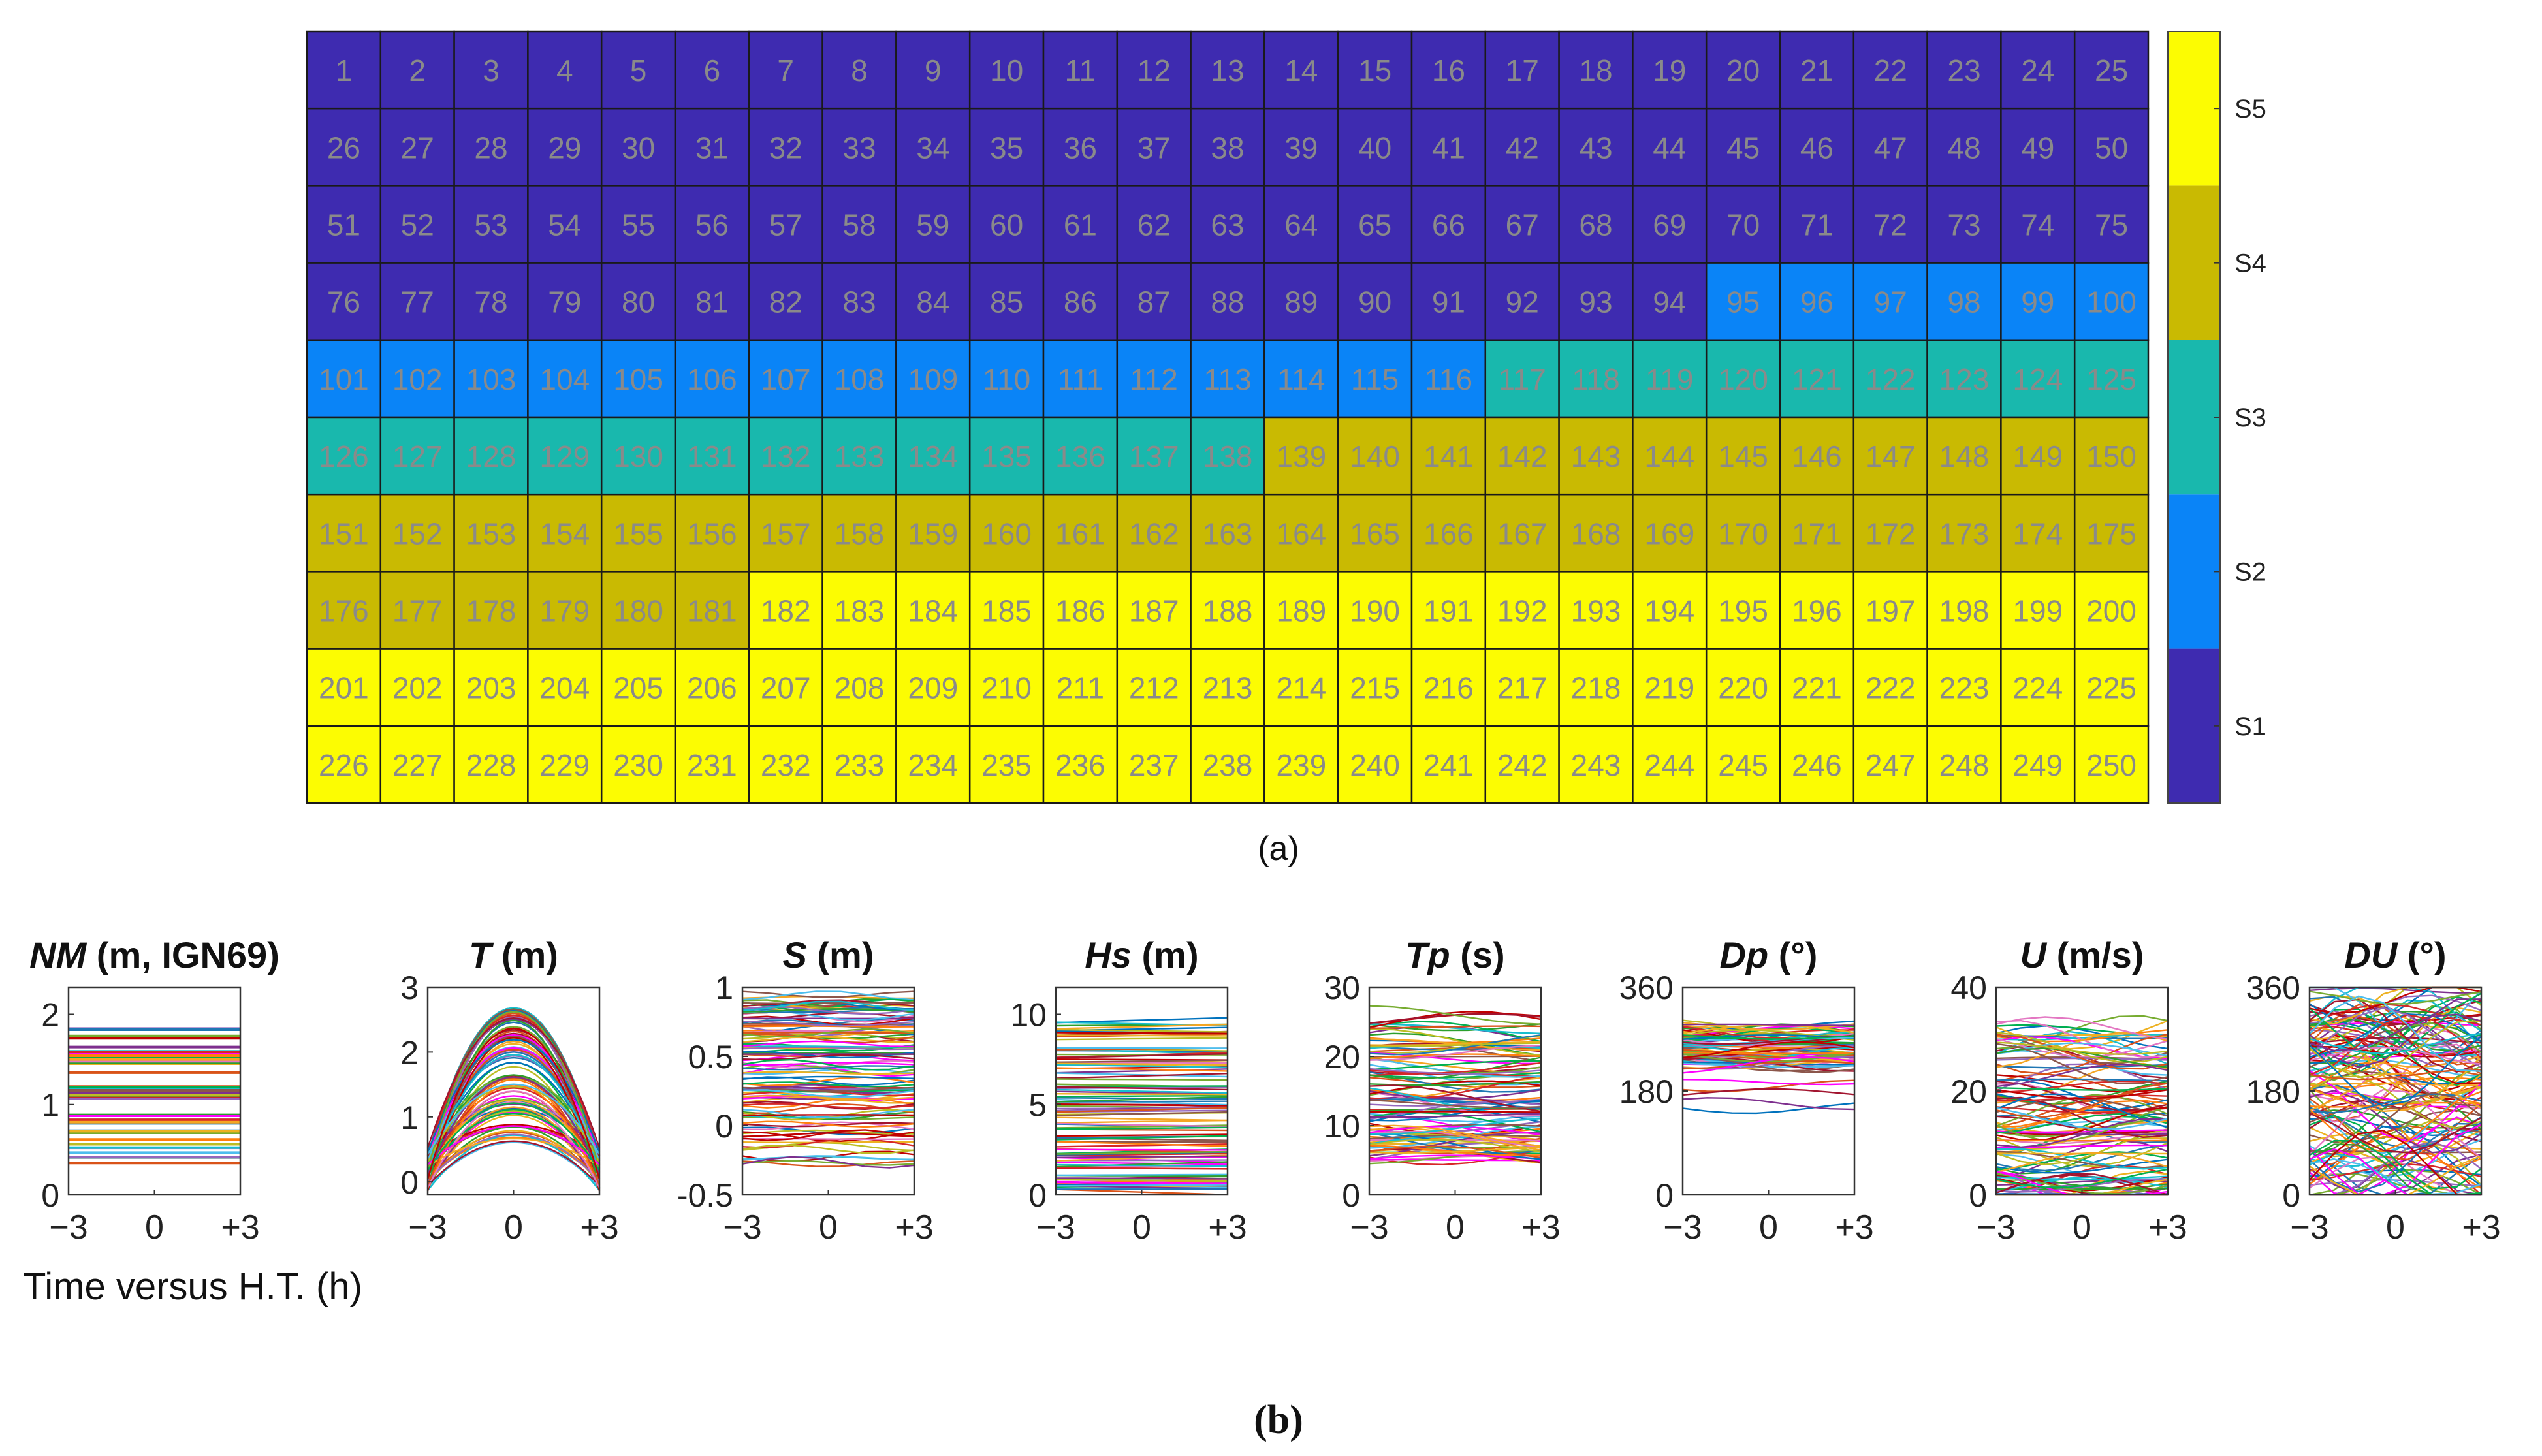 This screenshot has height=1456, width=2542. Describe the element at coordinates (933, 688) in the screenshot. I see `cell-label-209: 209` at that location.